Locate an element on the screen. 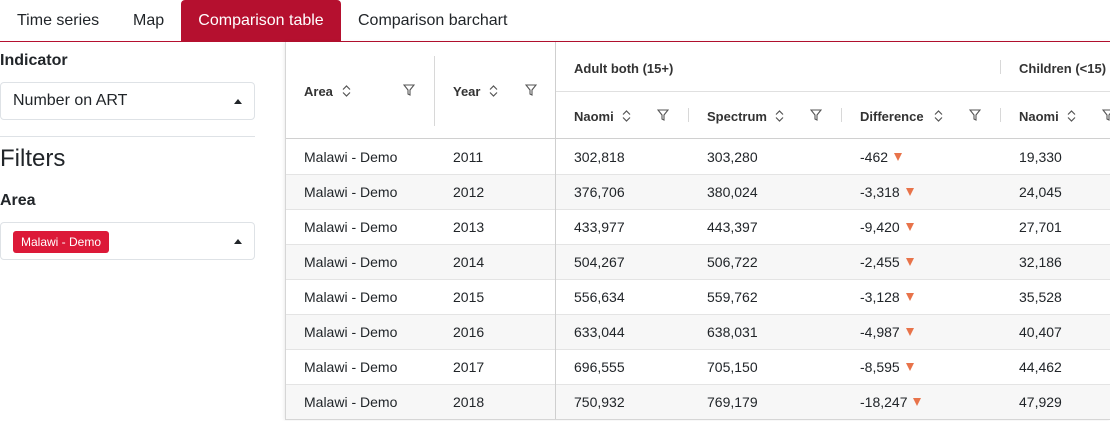  header-area: Area is located at coordinates (318, 91).